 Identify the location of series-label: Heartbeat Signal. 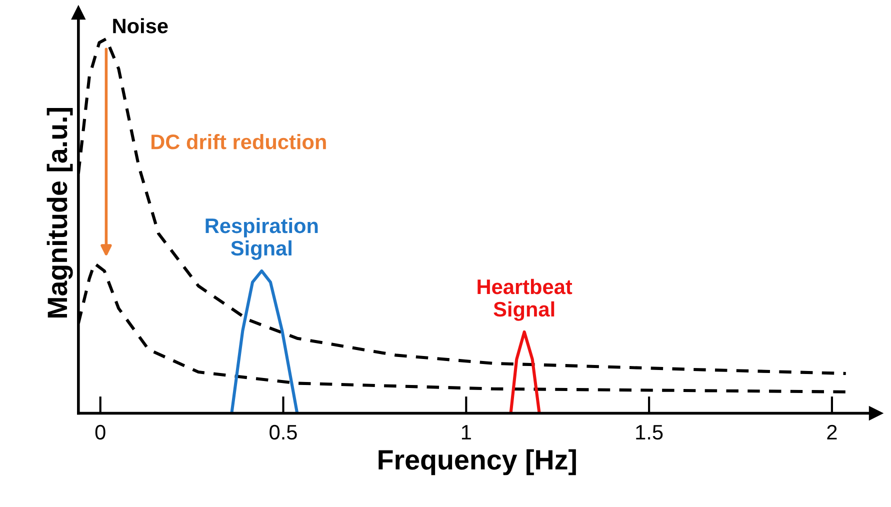
(525, 299).